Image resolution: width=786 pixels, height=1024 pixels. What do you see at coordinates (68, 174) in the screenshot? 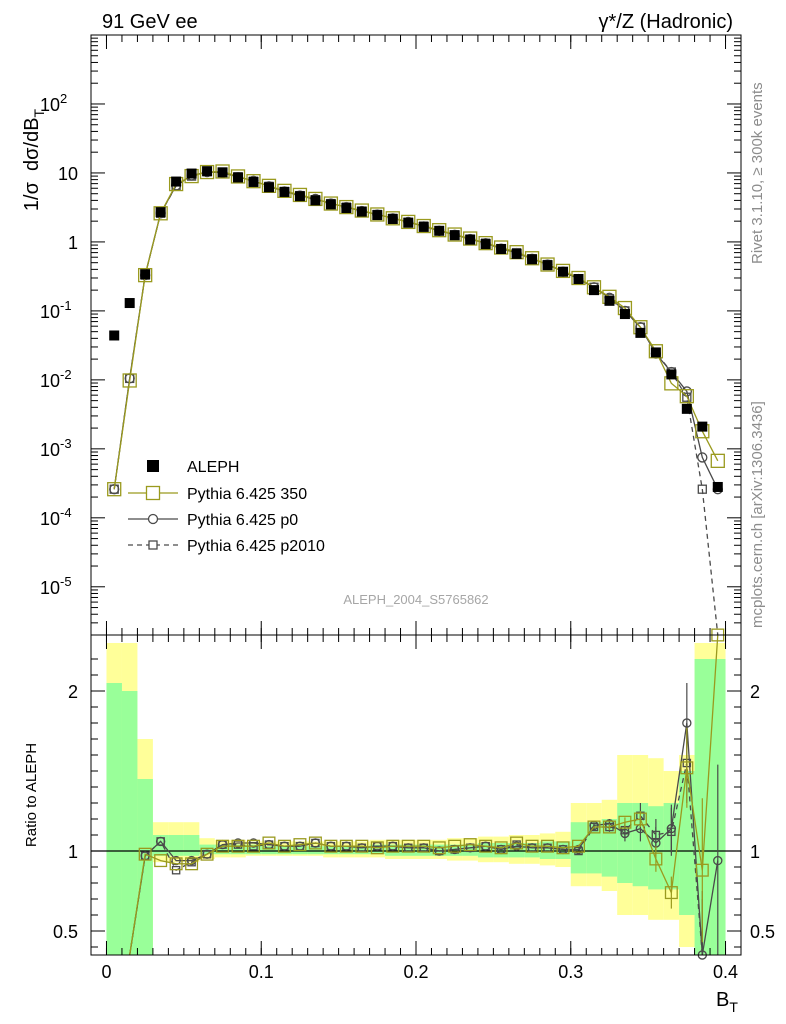
I see `y-tick-label: 10` at bounding box center [68, 174].